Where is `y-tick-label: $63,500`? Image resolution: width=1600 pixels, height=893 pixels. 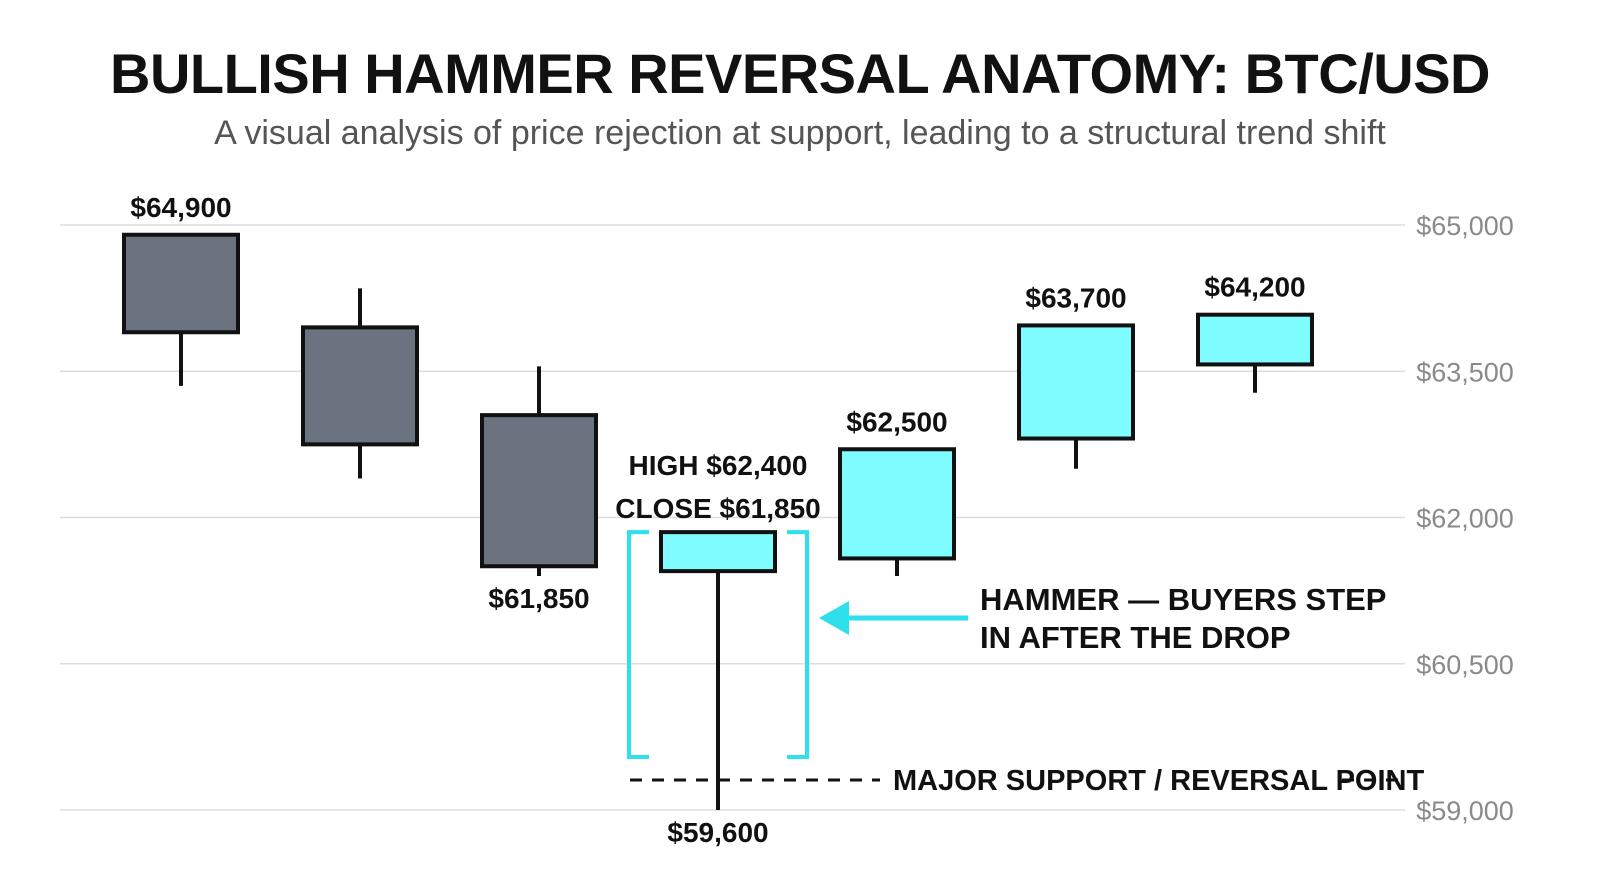 y-tick-label: $63,500 is located at coordinates (1465, 372).